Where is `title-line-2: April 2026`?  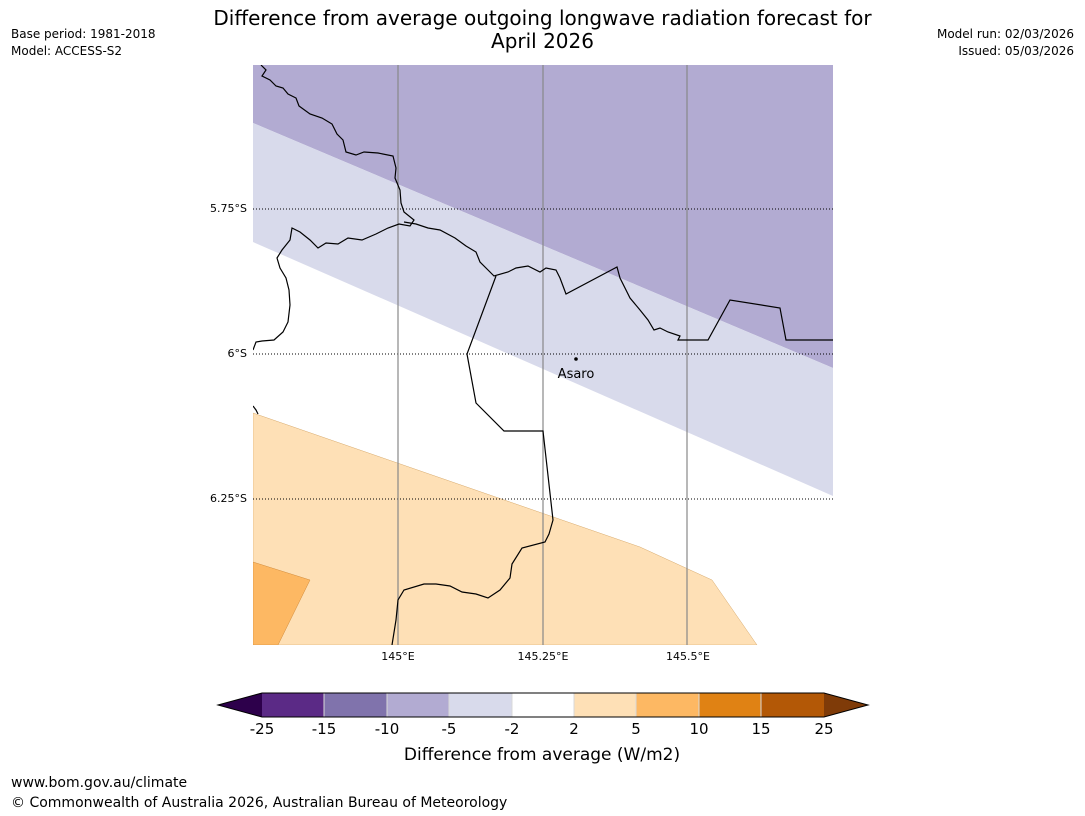 title-line-2: April 2026 is located at coordinates (542, 41).